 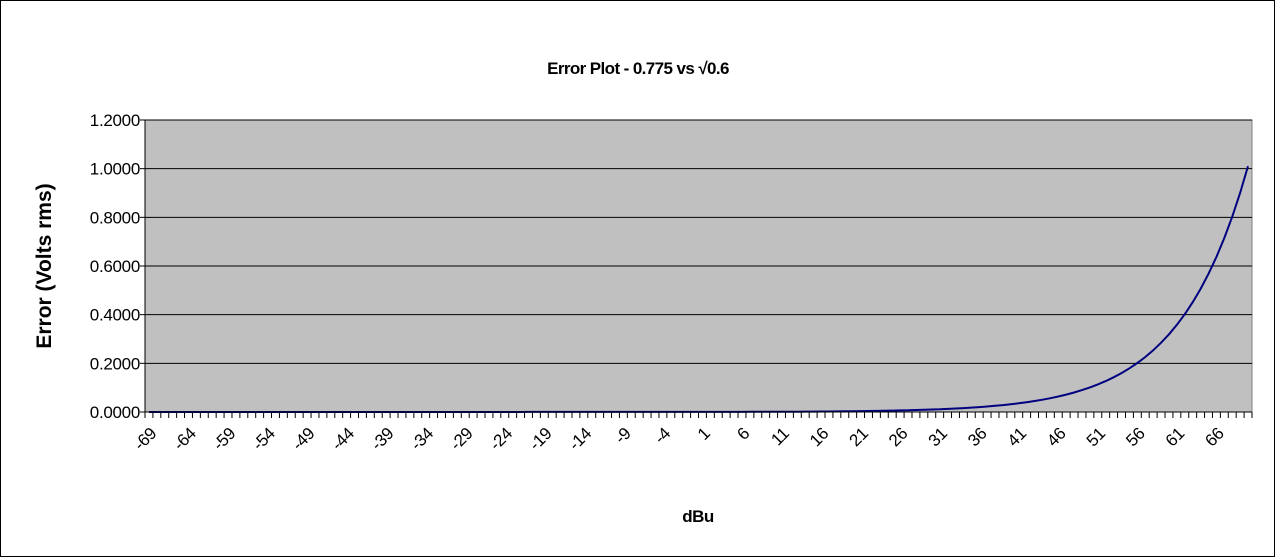 What do you see at coordinates (580, 439) in the screenshot?
I see `x-tick-label: -14` at bounding box center [580, 439].